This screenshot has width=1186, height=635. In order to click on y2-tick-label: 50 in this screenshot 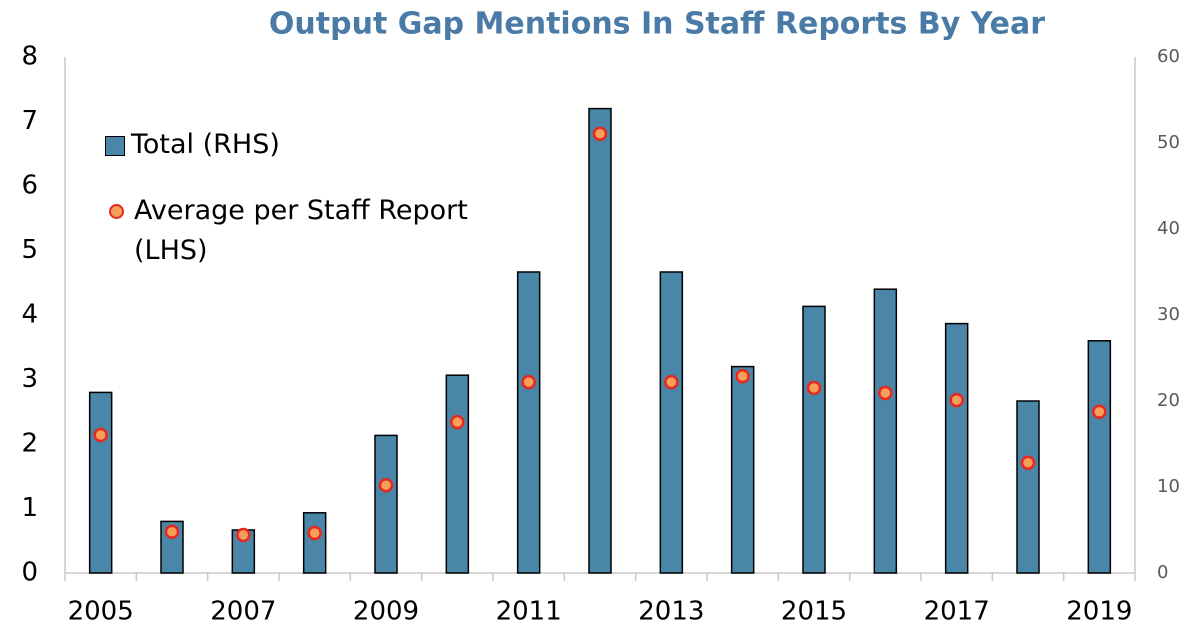, I will do `click(1168, 142)`.